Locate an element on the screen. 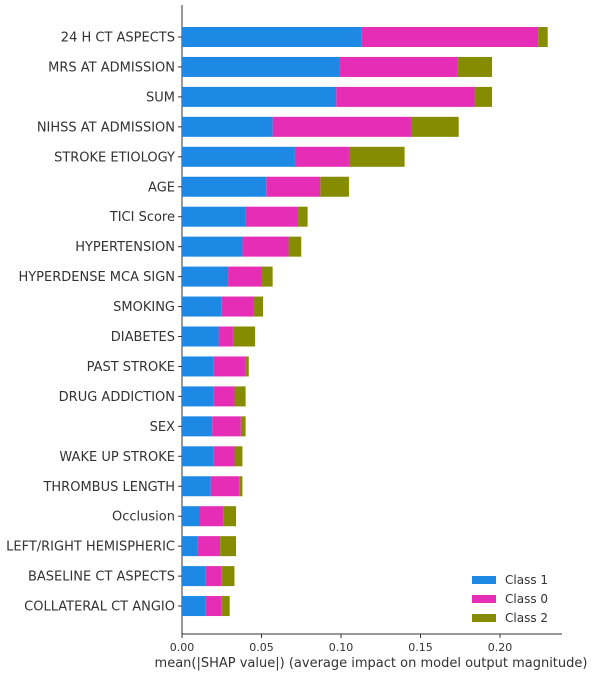  category-label: AGE is located at coordinates (161, 187).